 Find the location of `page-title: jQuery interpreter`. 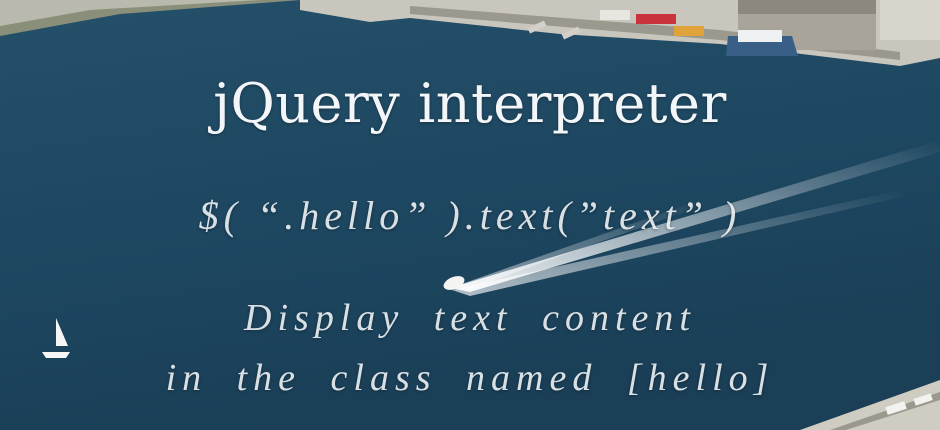

page-title: jQuery interpreter is located at coordinates (470, 103).